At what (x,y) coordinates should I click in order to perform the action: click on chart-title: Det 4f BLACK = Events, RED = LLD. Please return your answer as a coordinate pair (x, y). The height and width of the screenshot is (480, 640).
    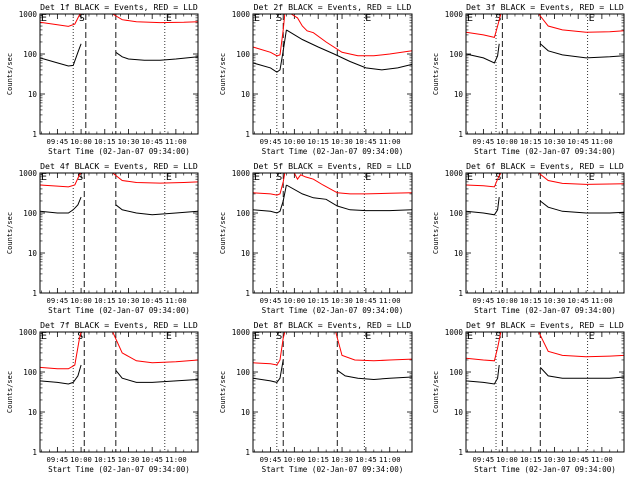
    Looking at the image, I should click on (119, 166).